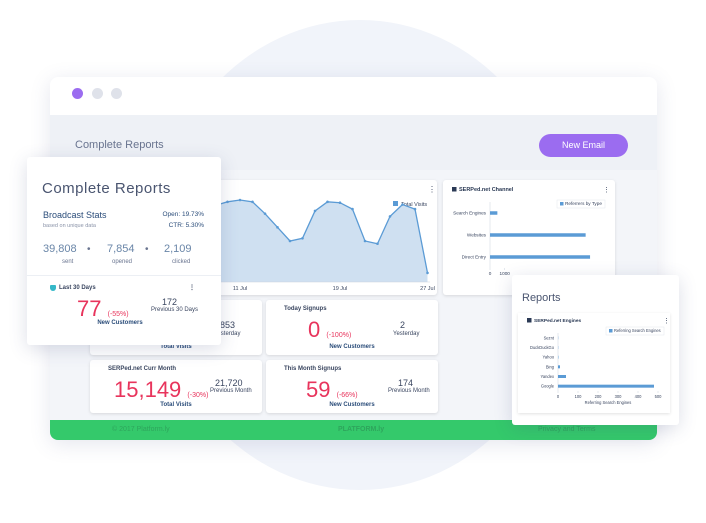 Image resolution: width=706 pixels, height=523 pixels. Describe the element at coordinates (548, 386) in the screenshot. I see `y-tick-label: Google` at that location.